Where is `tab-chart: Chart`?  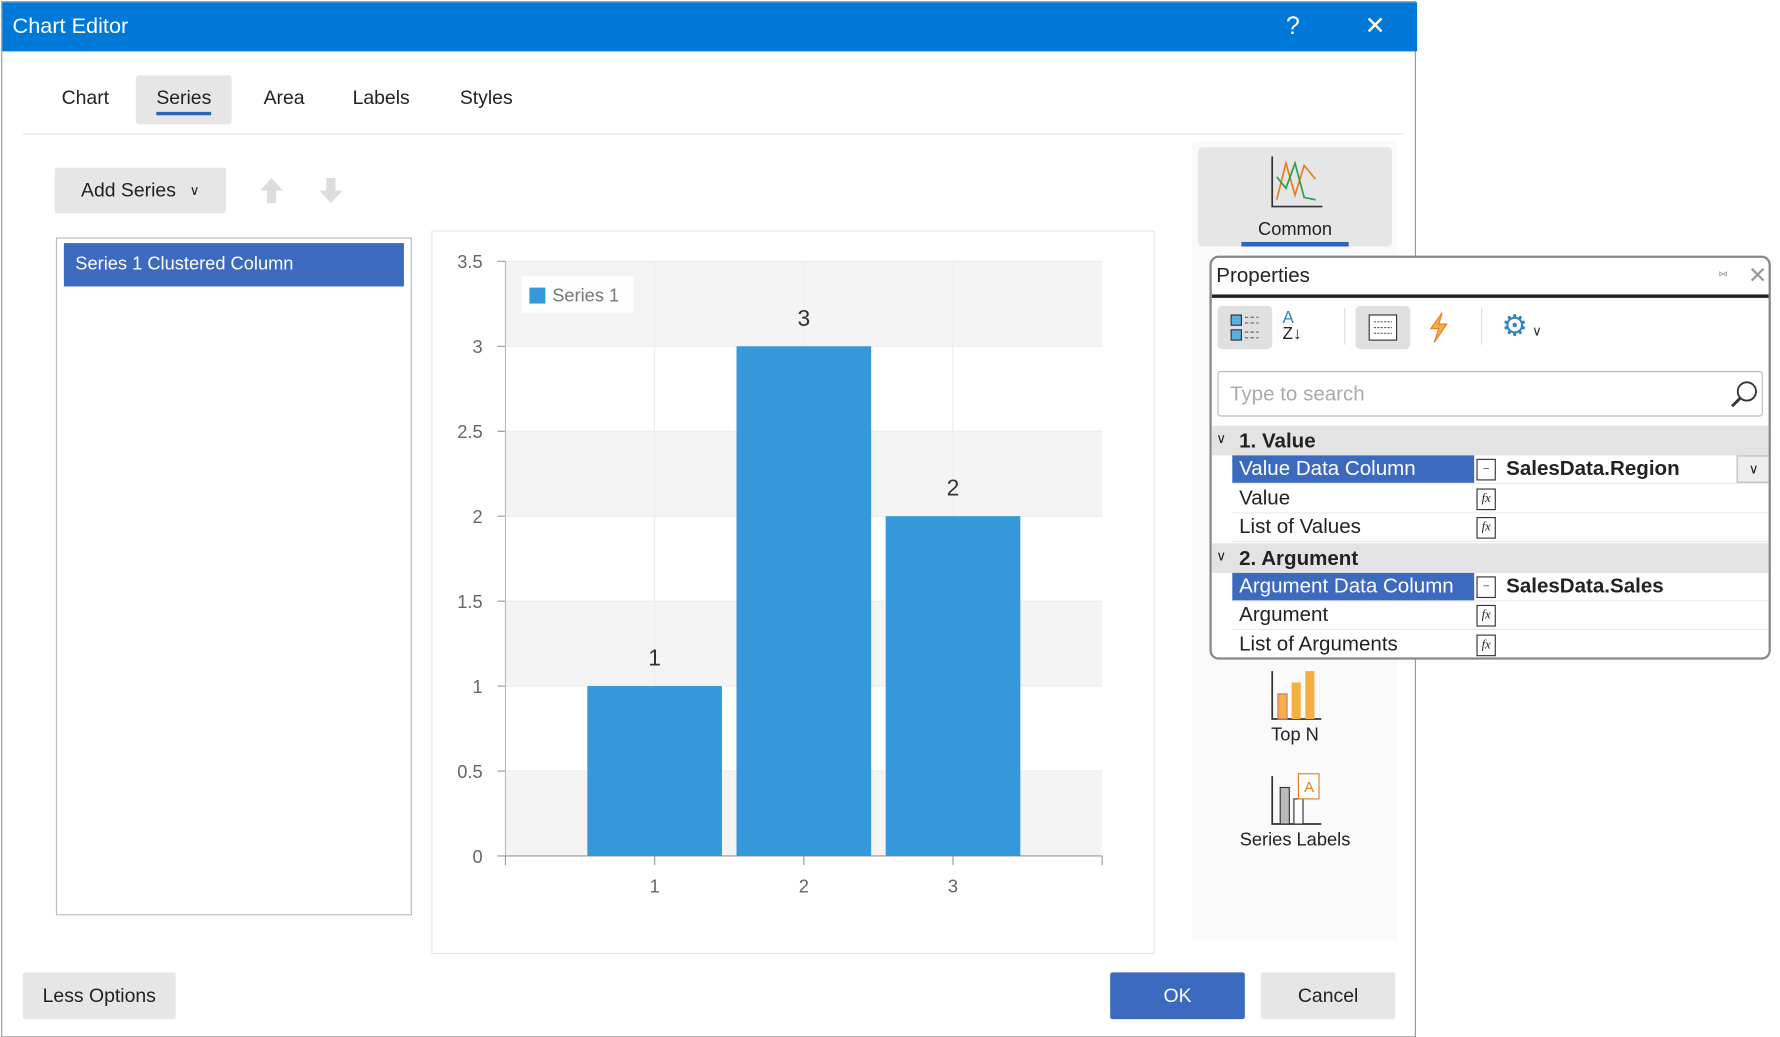 tab-chart: Chart is located at coordinates (85, 99).